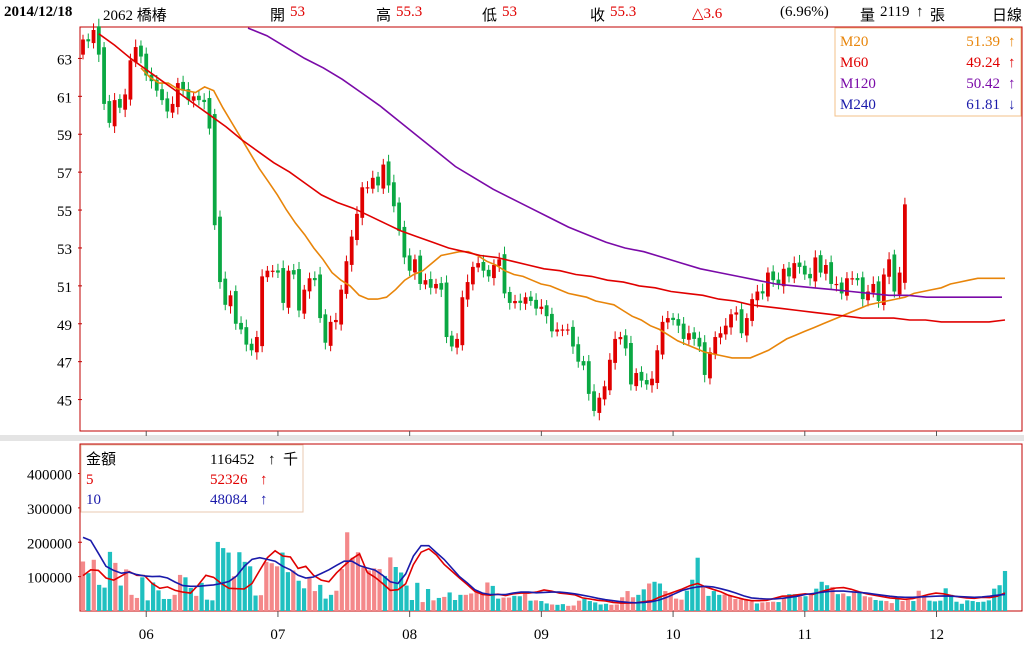 This screenshot has width=1024, height=662. I want to click on amount-tick-label: 300000, so click(49, 510).